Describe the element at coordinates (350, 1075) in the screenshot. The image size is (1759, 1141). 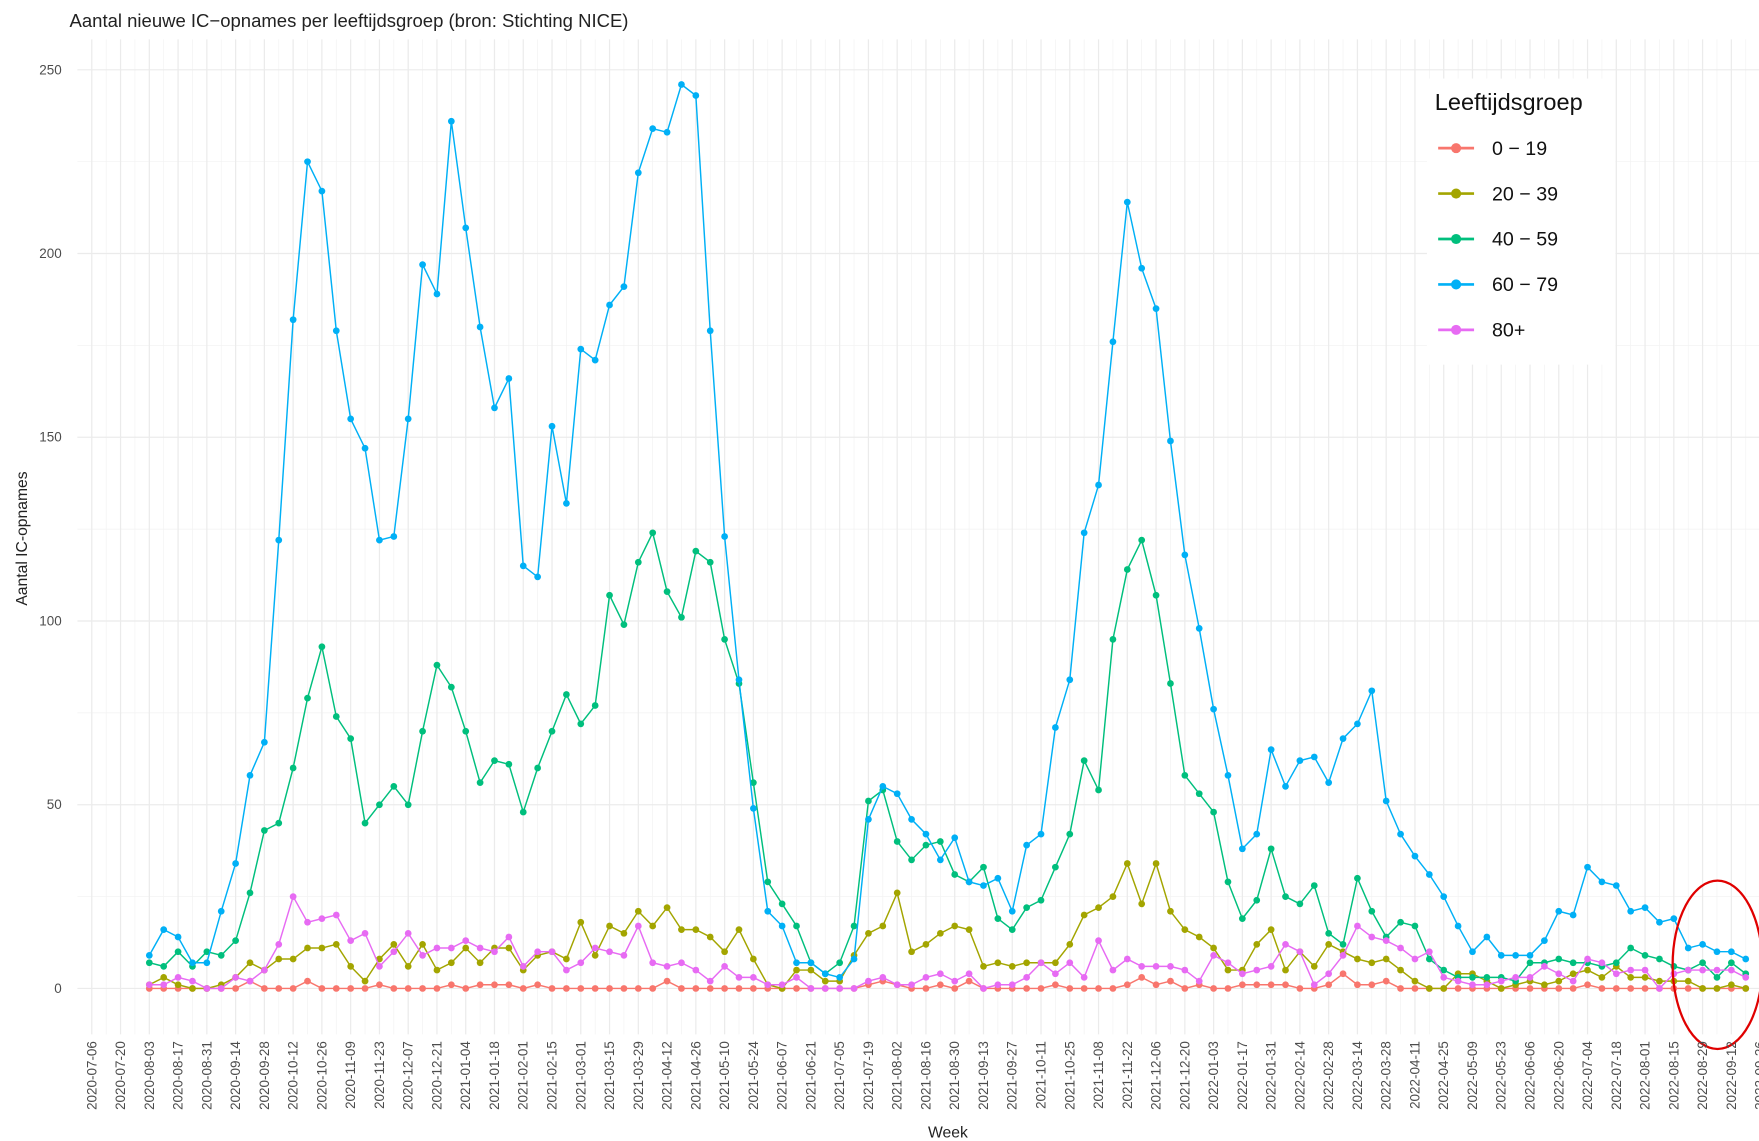
I see `x-tick-label: 2020-11-09` at that location.